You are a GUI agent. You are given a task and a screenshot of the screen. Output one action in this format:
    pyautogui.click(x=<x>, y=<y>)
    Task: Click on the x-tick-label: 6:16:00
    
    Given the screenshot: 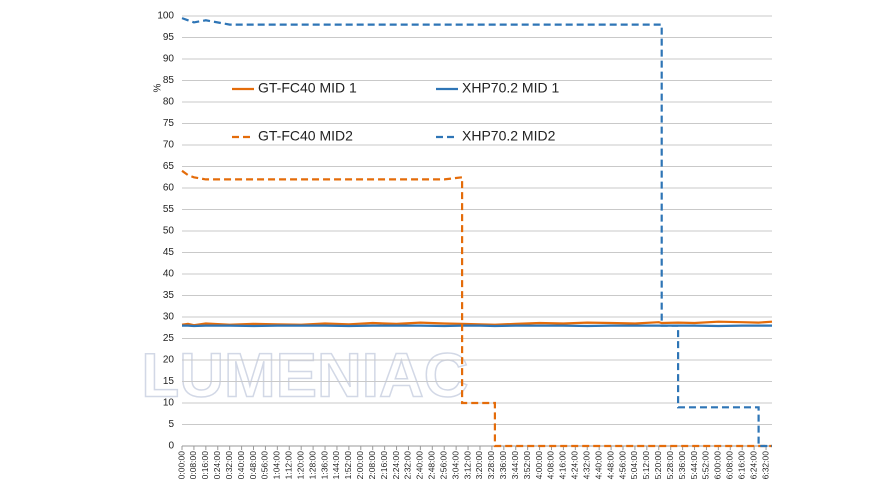 What is the action you would take?
    pyautogui.click(x=741, y=465)
    